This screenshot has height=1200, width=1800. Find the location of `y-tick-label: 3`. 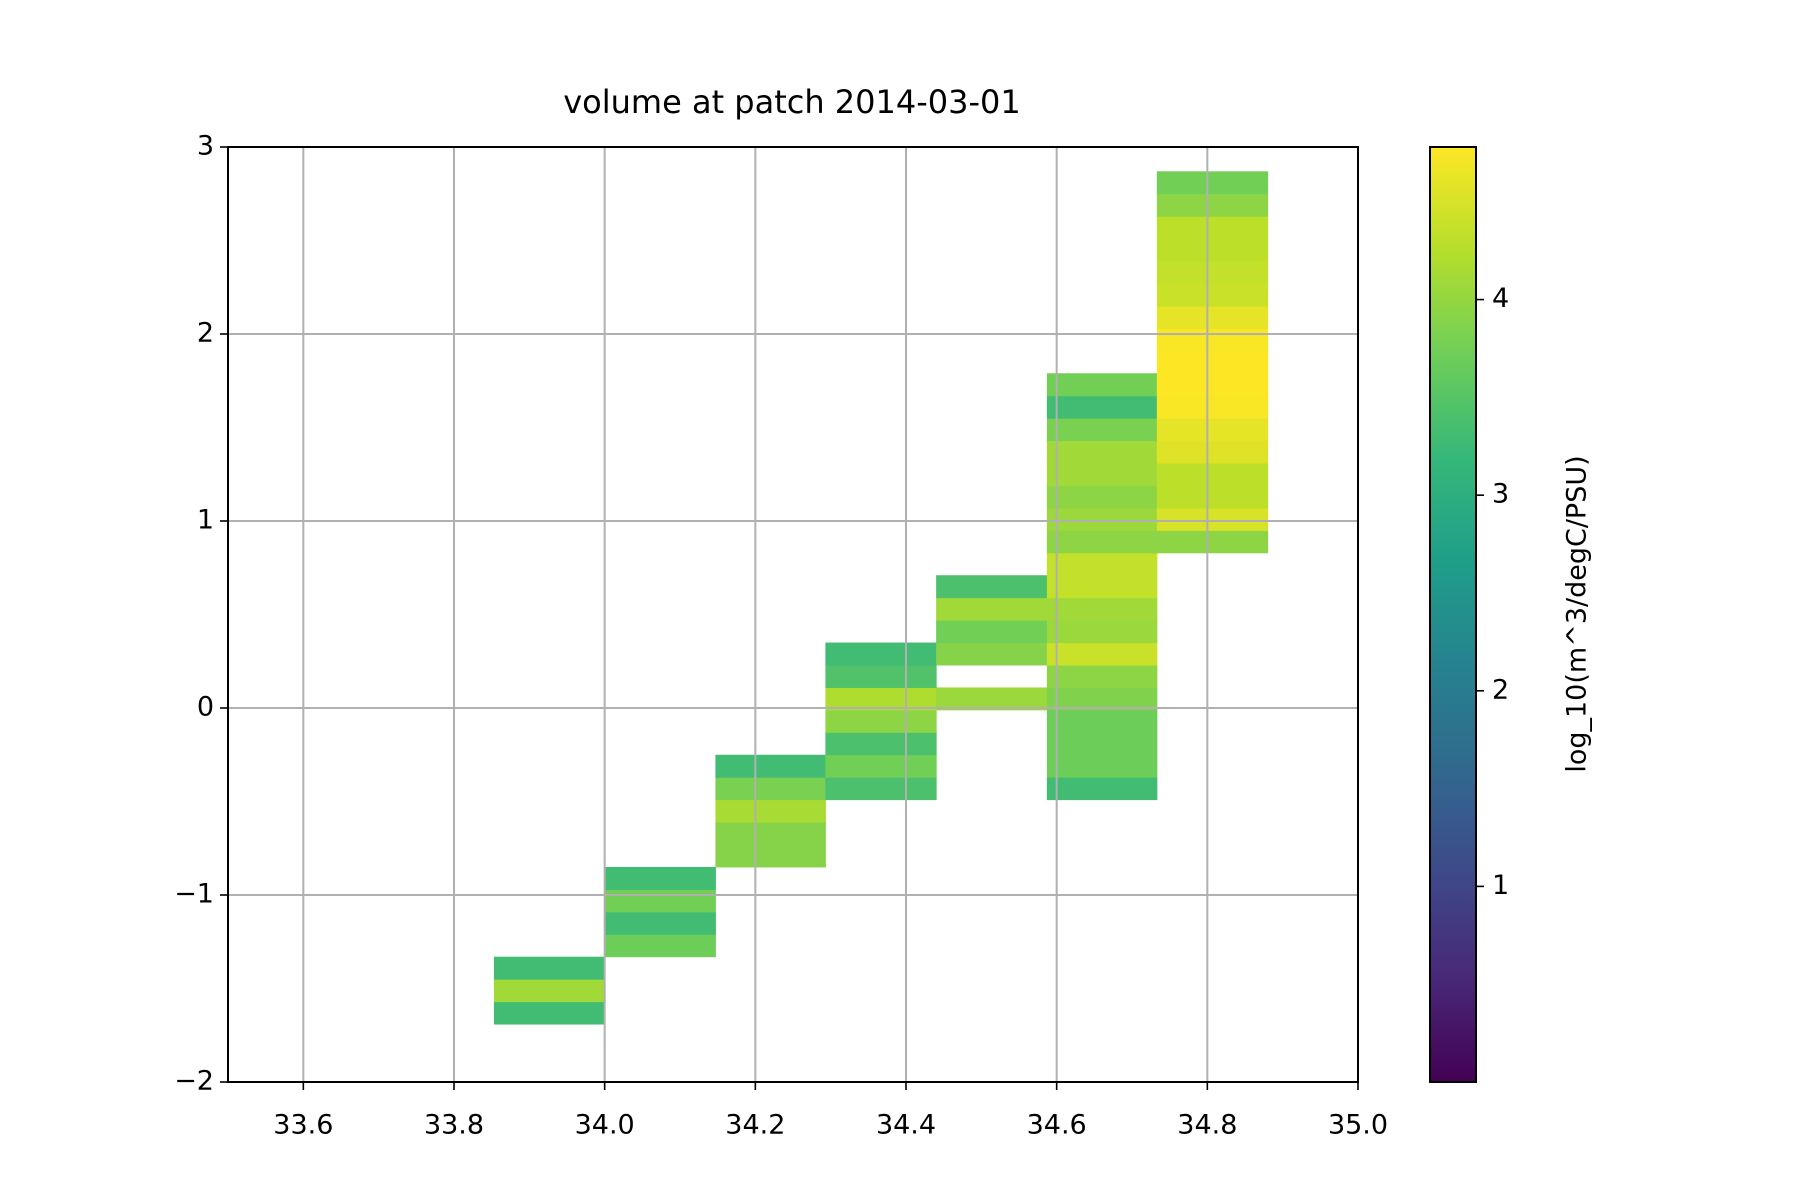

y-tick-label: 3 is located at coordinates (205, 146).